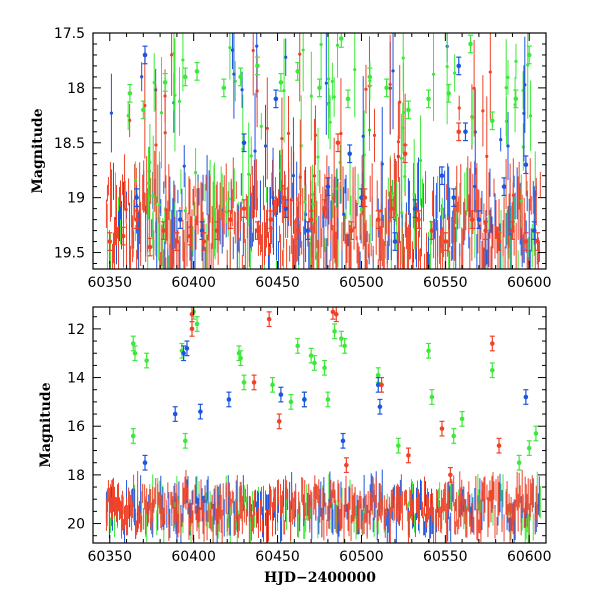 The height and width of the screenshot is (600, 600). Describe the element at coordinates (69, 254) in the screenshot. I see `y-tick-label: 19.5` at that location.